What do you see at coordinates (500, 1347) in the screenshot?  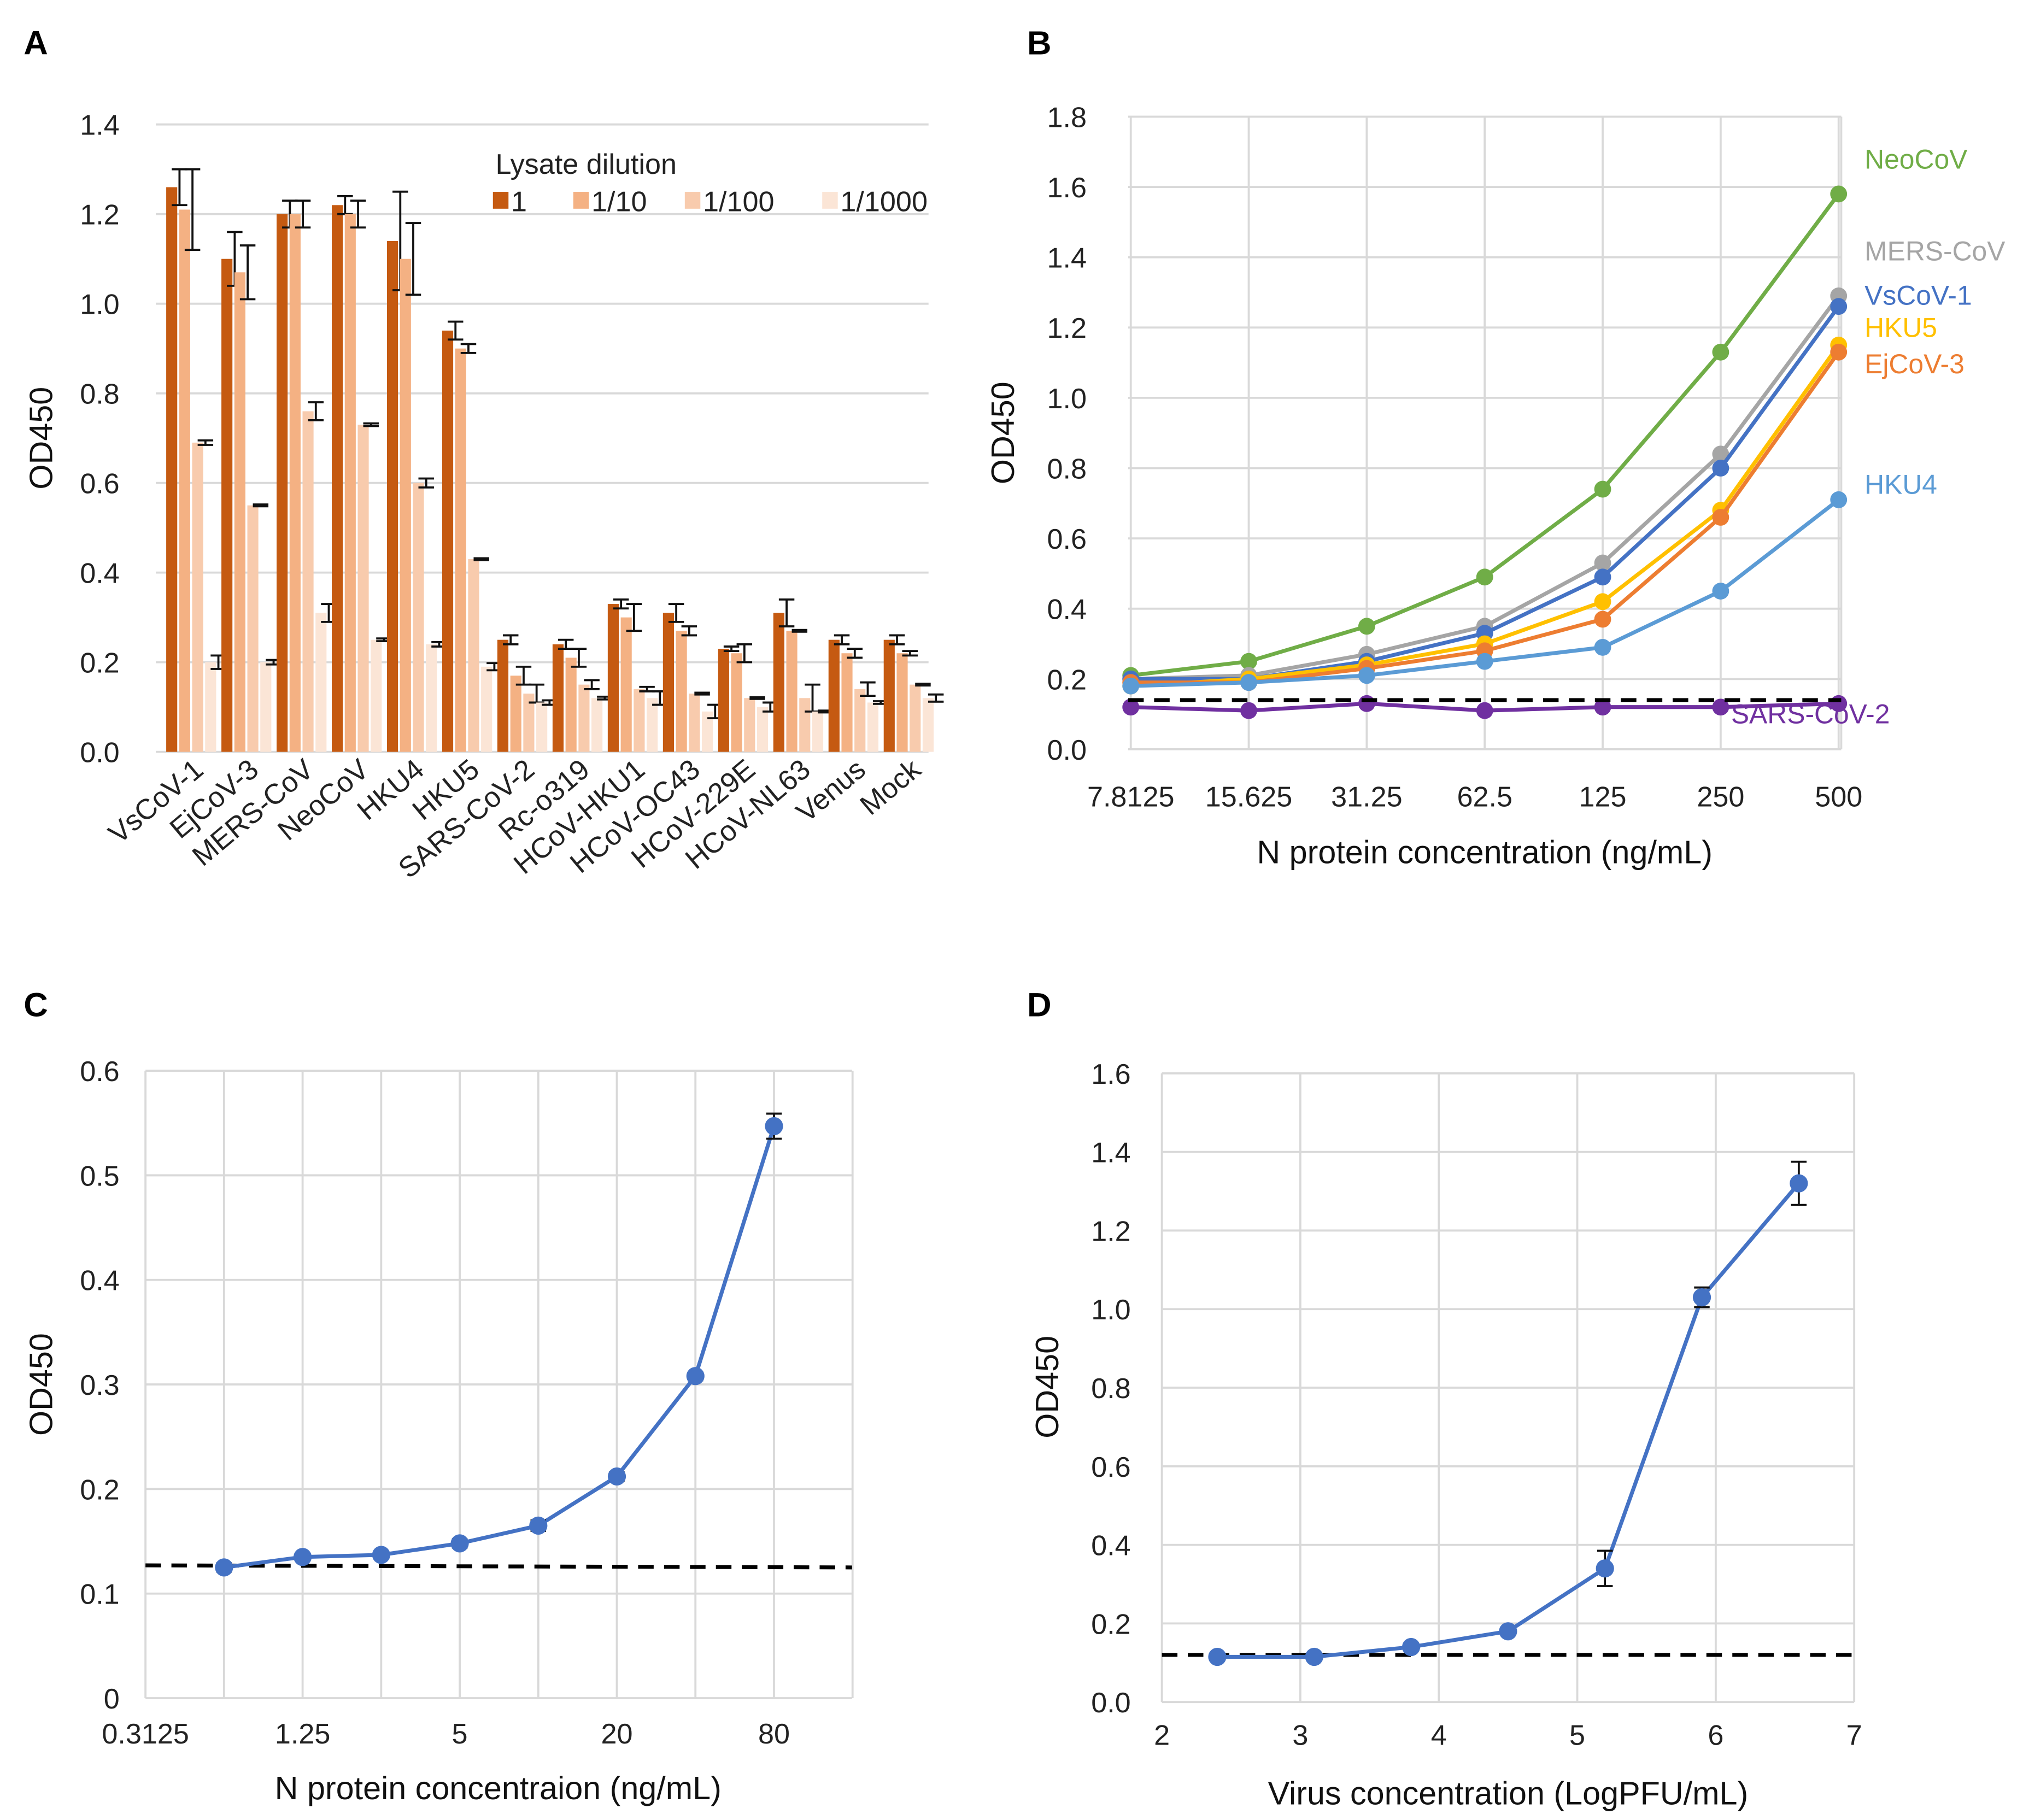 I see `series-line` at bounding box center [500, 1347].